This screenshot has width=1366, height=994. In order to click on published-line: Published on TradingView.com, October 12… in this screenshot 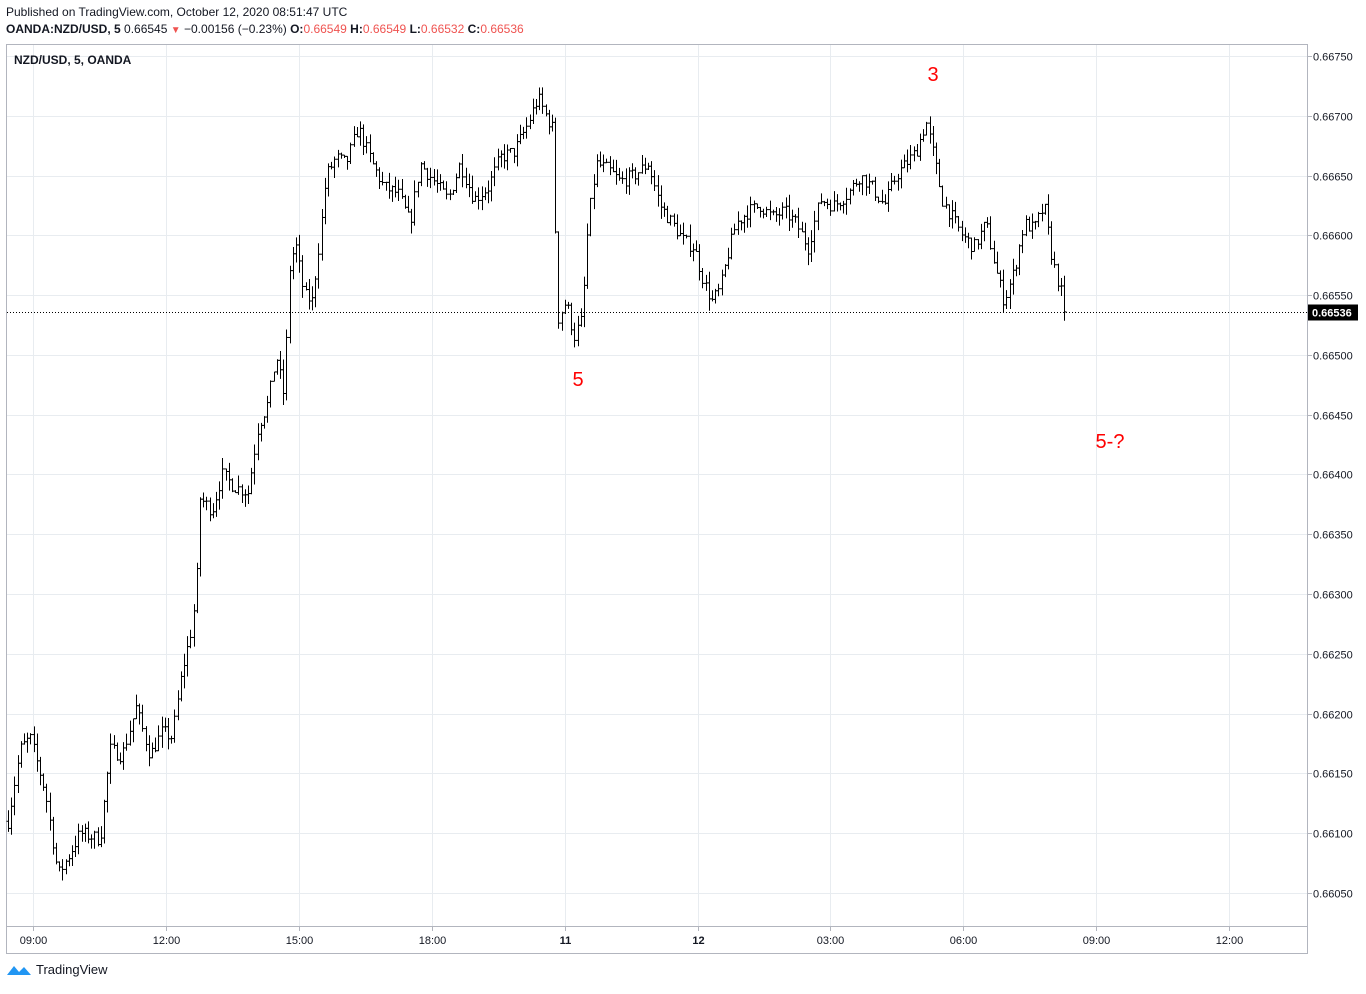, I will do `click(176, 12)`.